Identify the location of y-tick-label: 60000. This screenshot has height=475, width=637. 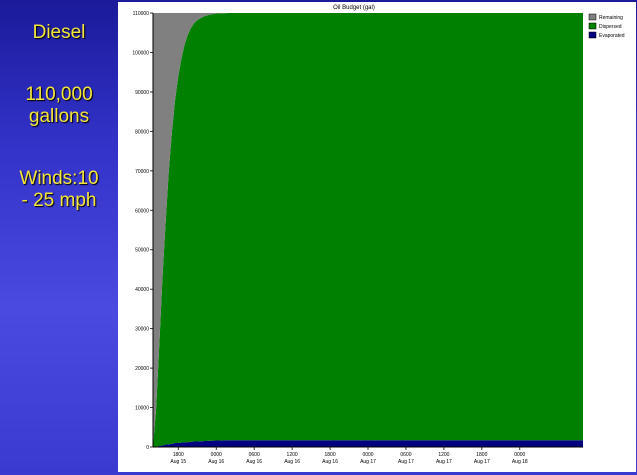
(142, 211).